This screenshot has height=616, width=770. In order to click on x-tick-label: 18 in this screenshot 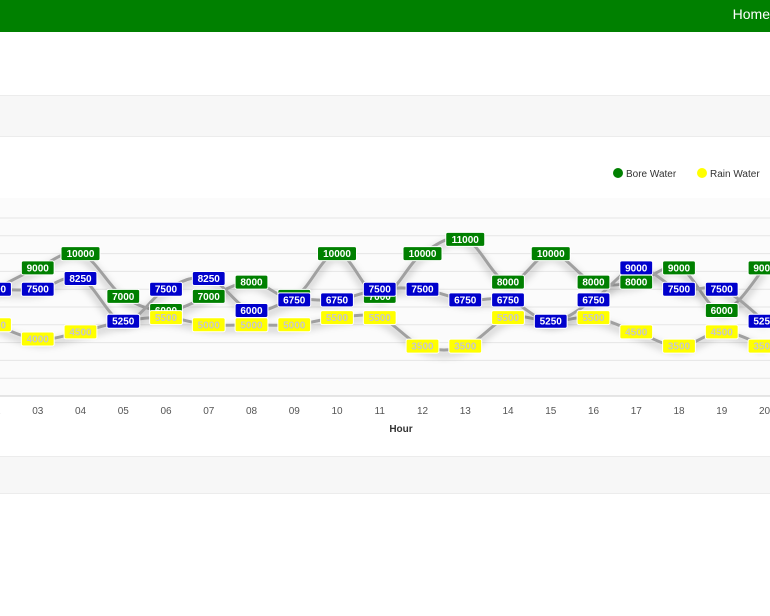, I will do `click(679, 411)`.